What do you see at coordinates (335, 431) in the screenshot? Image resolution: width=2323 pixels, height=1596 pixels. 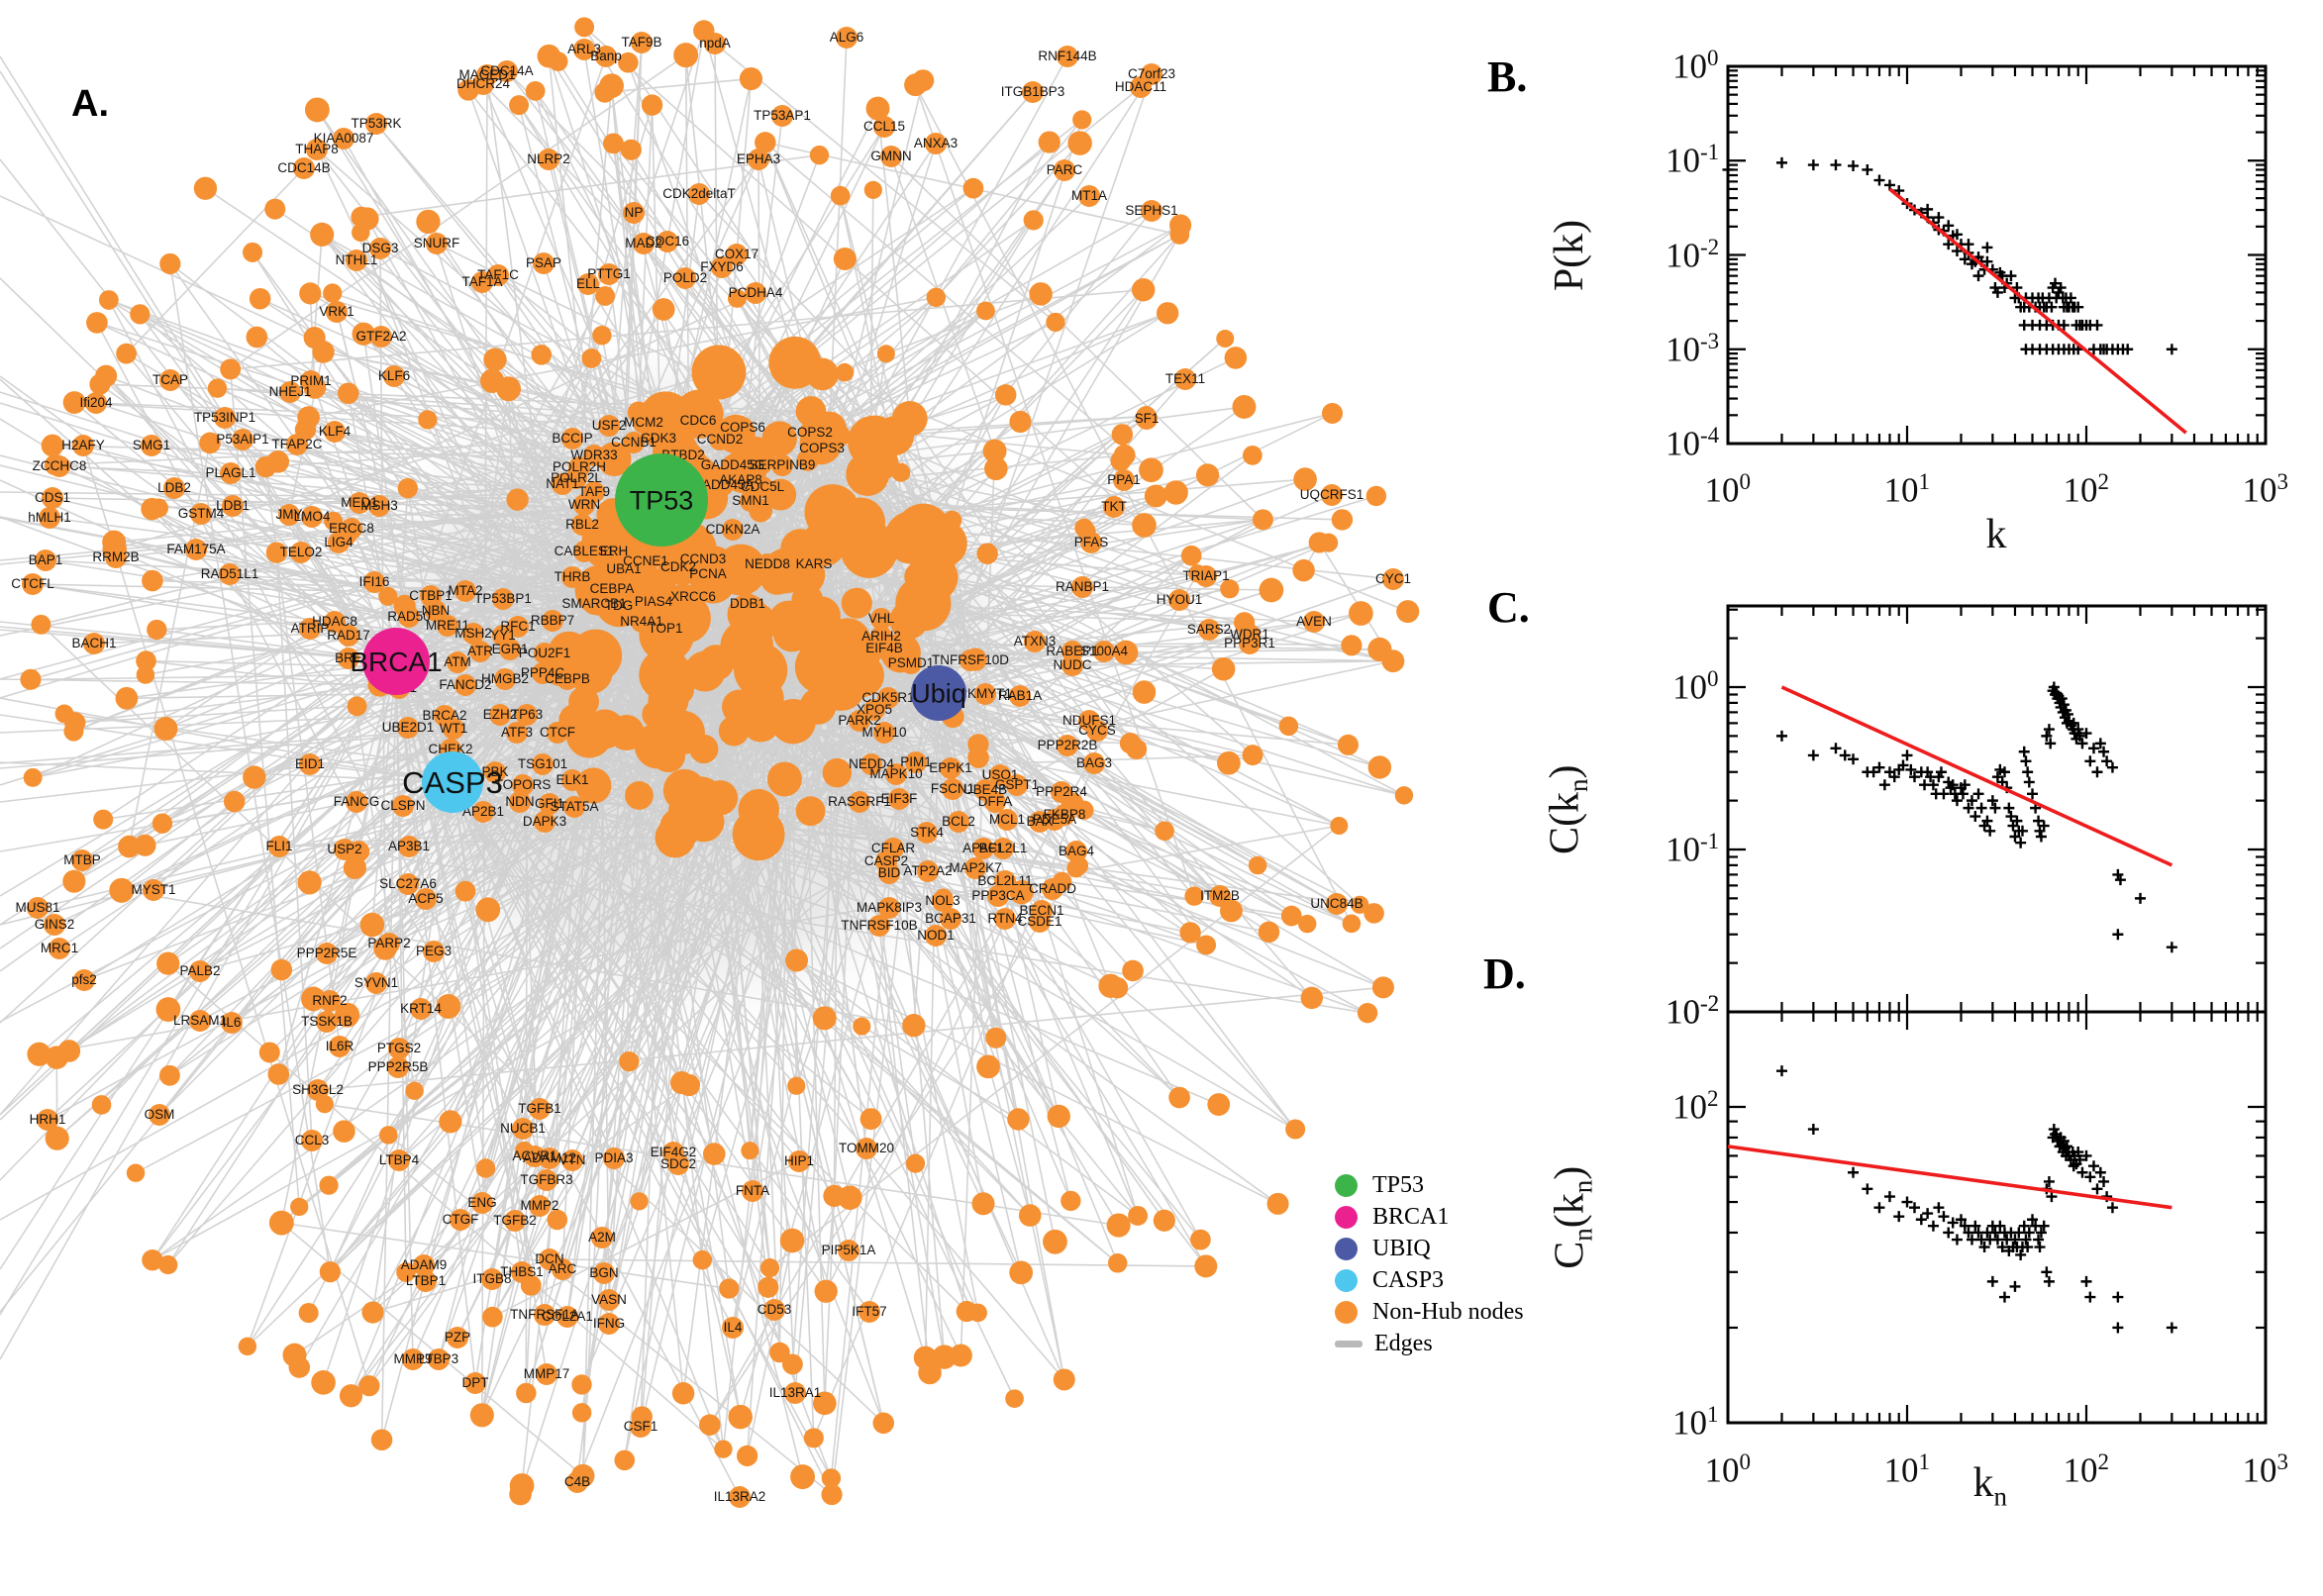 I see `gene-label: KLF4` at bounding box center [335, 431].